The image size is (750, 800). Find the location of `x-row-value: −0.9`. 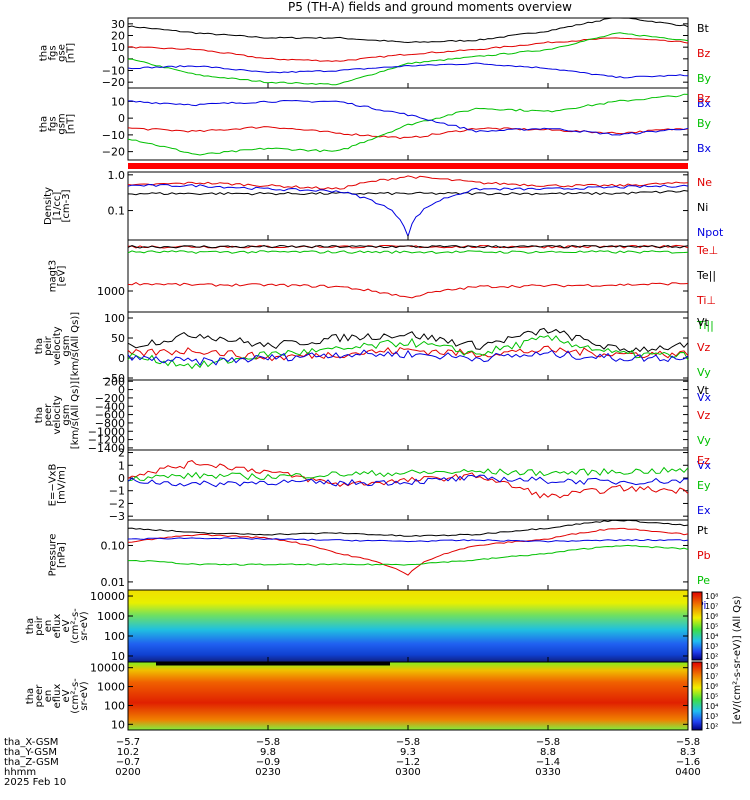

x-row-value: −0.9 is located at coordinates (268, 762).